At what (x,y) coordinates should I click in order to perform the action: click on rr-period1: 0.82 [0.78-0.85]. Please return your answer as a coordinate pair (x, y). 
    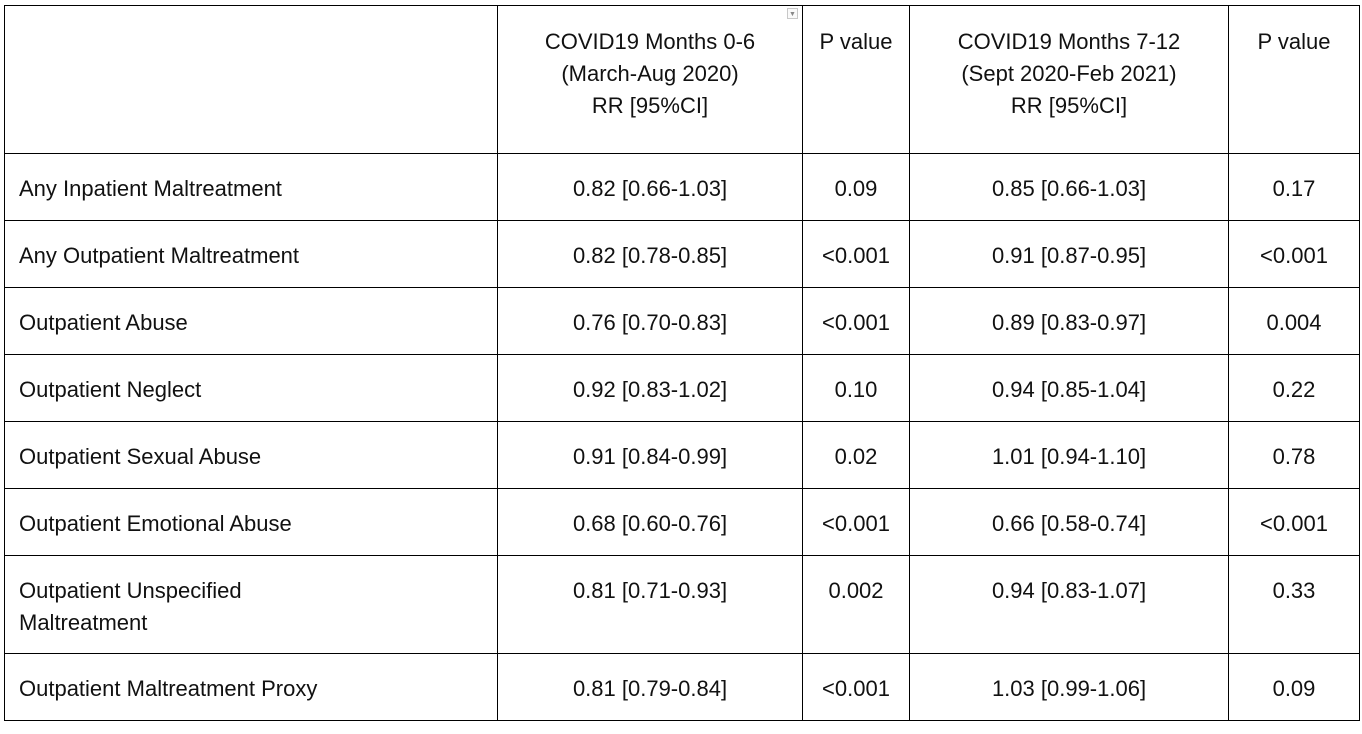
    Looking at the image, I should click on (650, 254).